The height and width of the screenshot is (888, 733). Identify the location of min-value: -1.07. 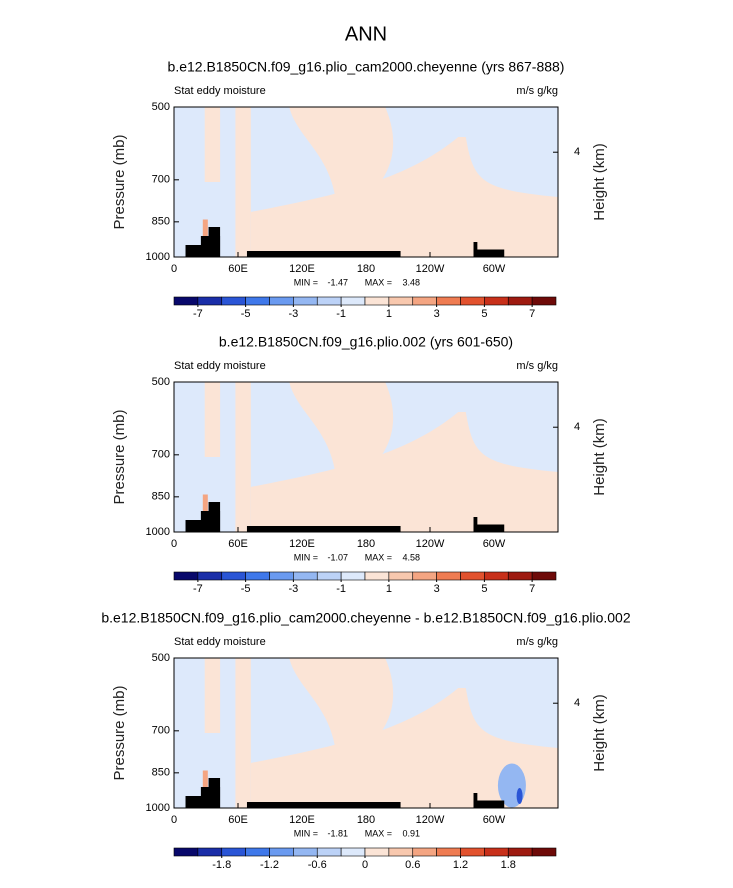
(337, 557).